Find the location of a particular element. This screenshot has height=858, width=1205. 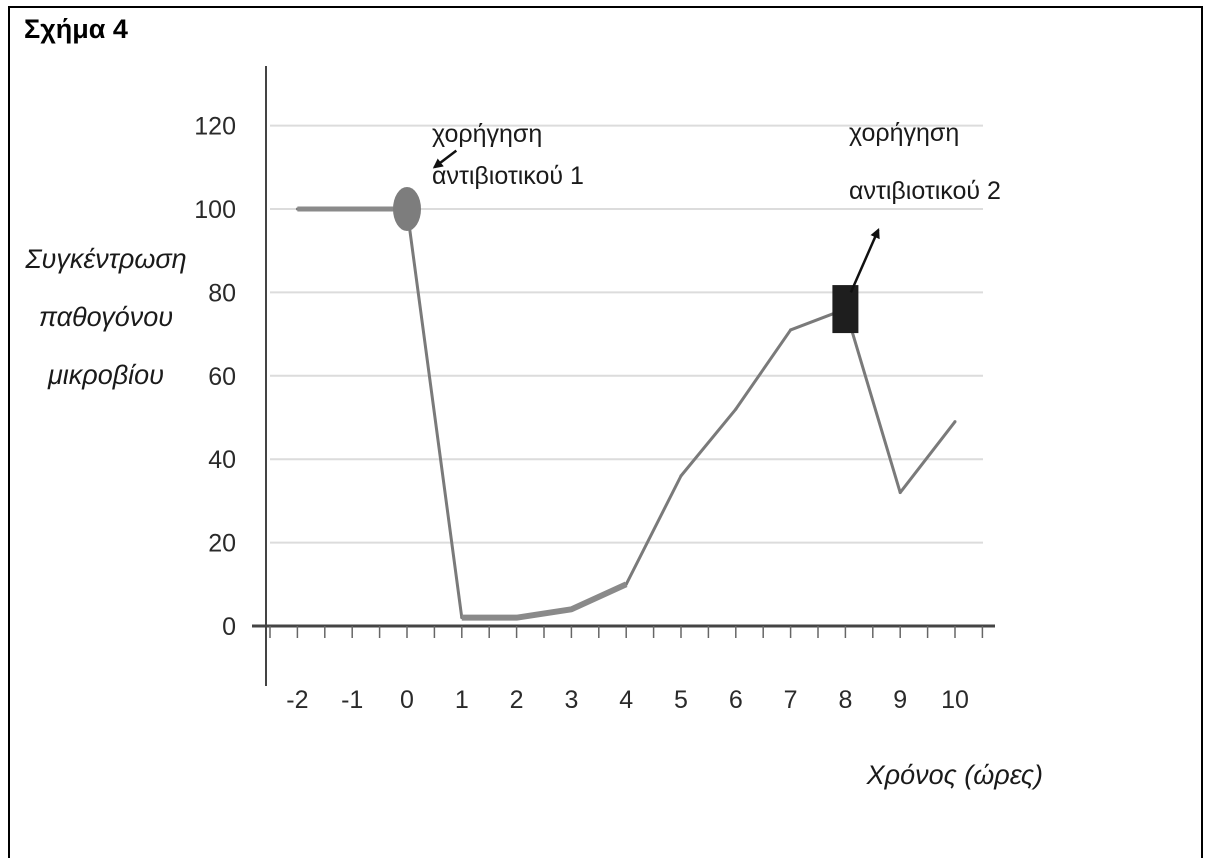

annotation-2-line-1: χορήγηση is located at coordinates (904, 133).